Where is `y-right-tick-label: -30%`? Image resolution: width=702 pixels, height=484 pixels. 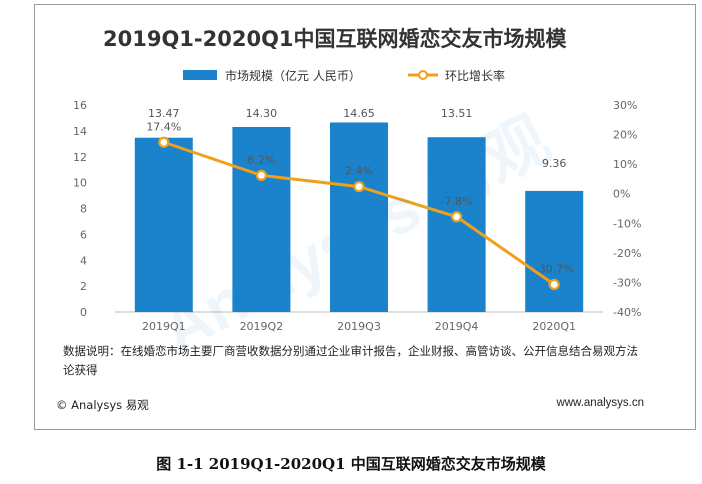 y-right-tick-label: -30% is located at coordinates (627, 282).